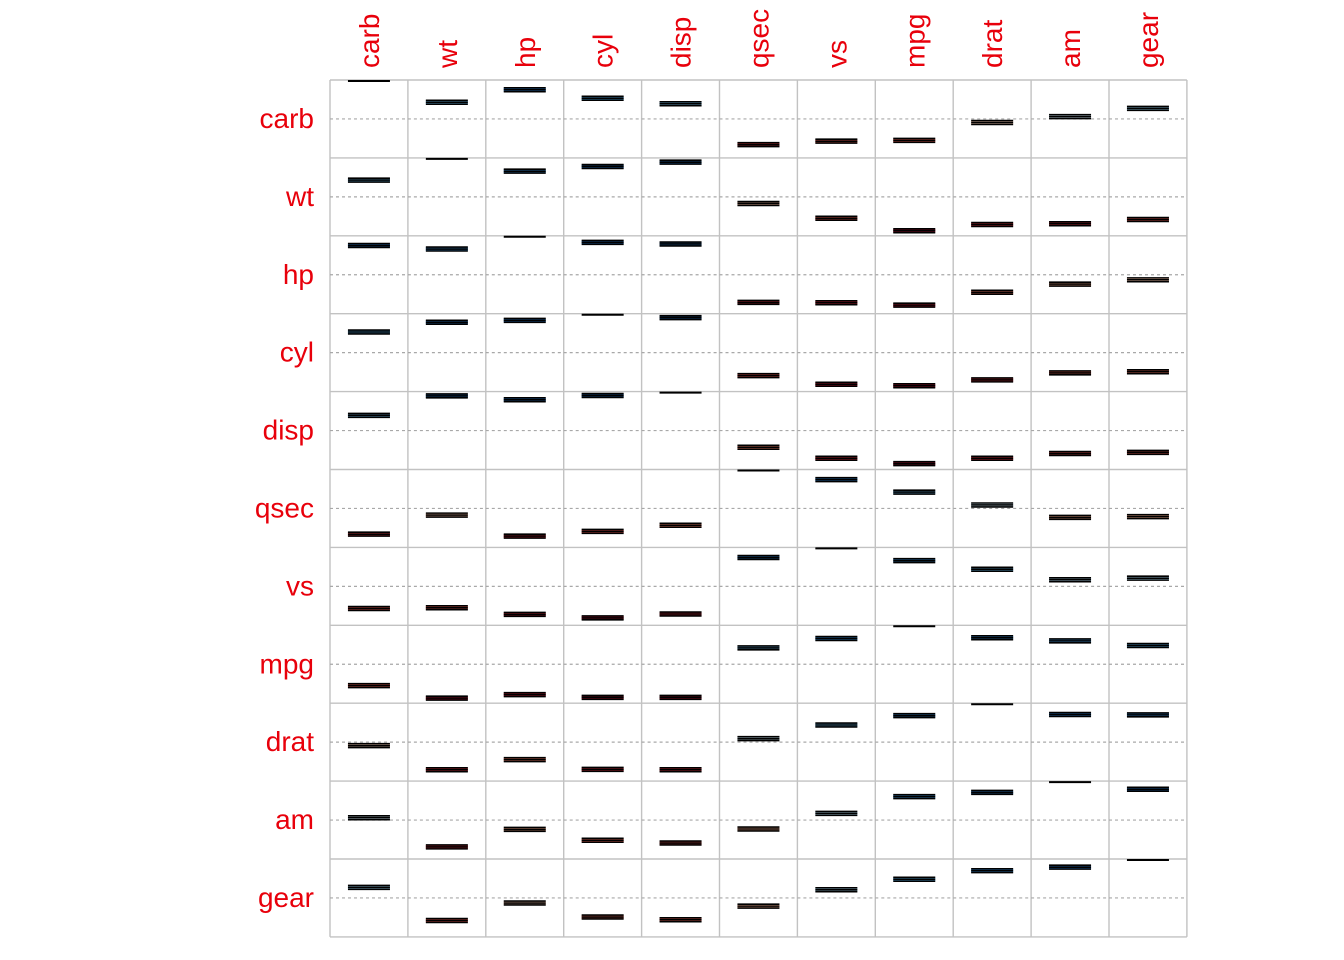  What do you see at coordinates (525, 52) in the screenshot?
I see `column-label: hp` at bounding box center [525, 52].